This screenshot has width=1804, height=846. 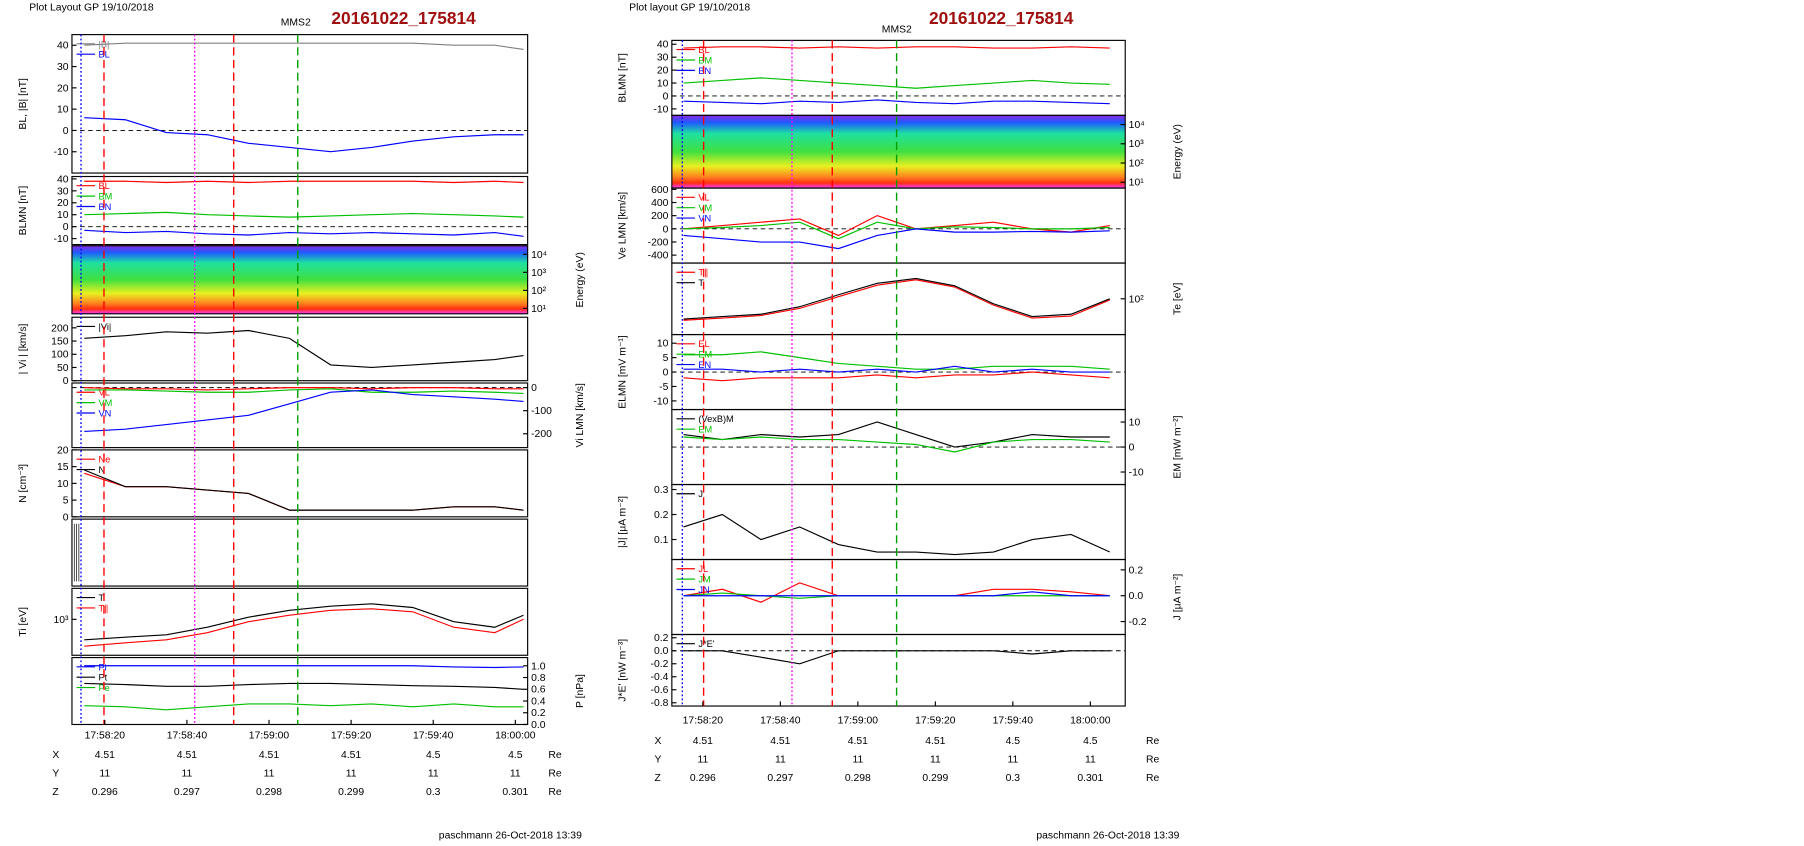 What do you see at coordinates (541, 434) in the screenshot?
I see `y-tick-label: -200` at bounding box center [541, 434].